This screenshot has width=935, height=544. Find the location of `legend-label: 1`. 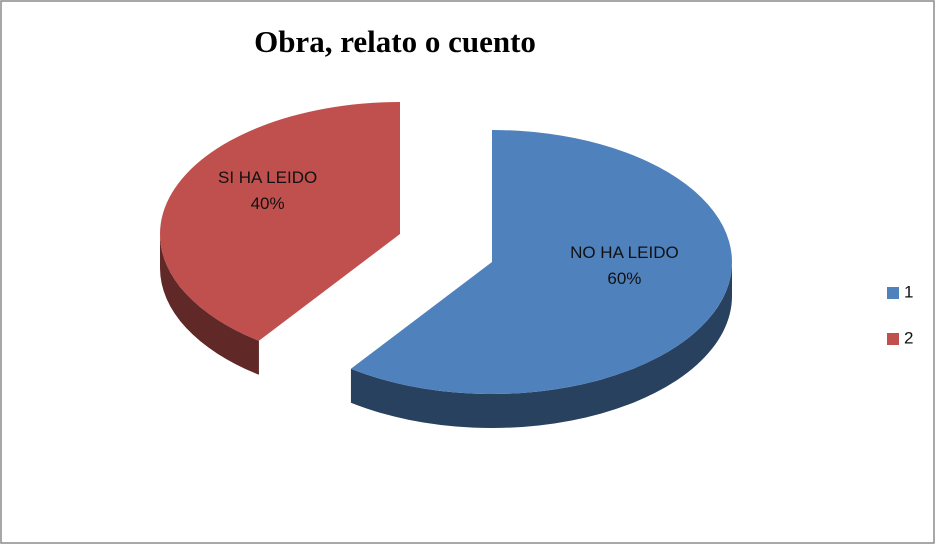

legend-label: 1 is located at coordinates (908, 291).